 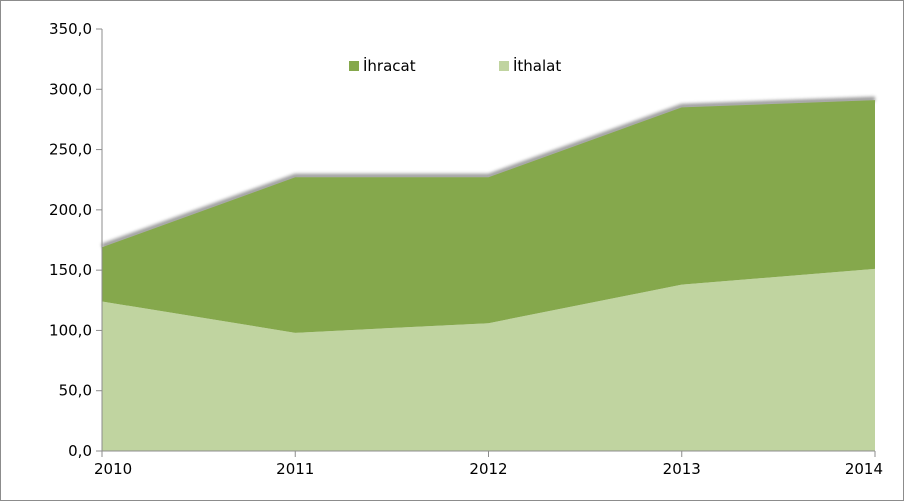 What do you see at coordinates (75, 391) in the screenshot?
I see `y-tick-label: 50,0` at bounding box center [75, 391].